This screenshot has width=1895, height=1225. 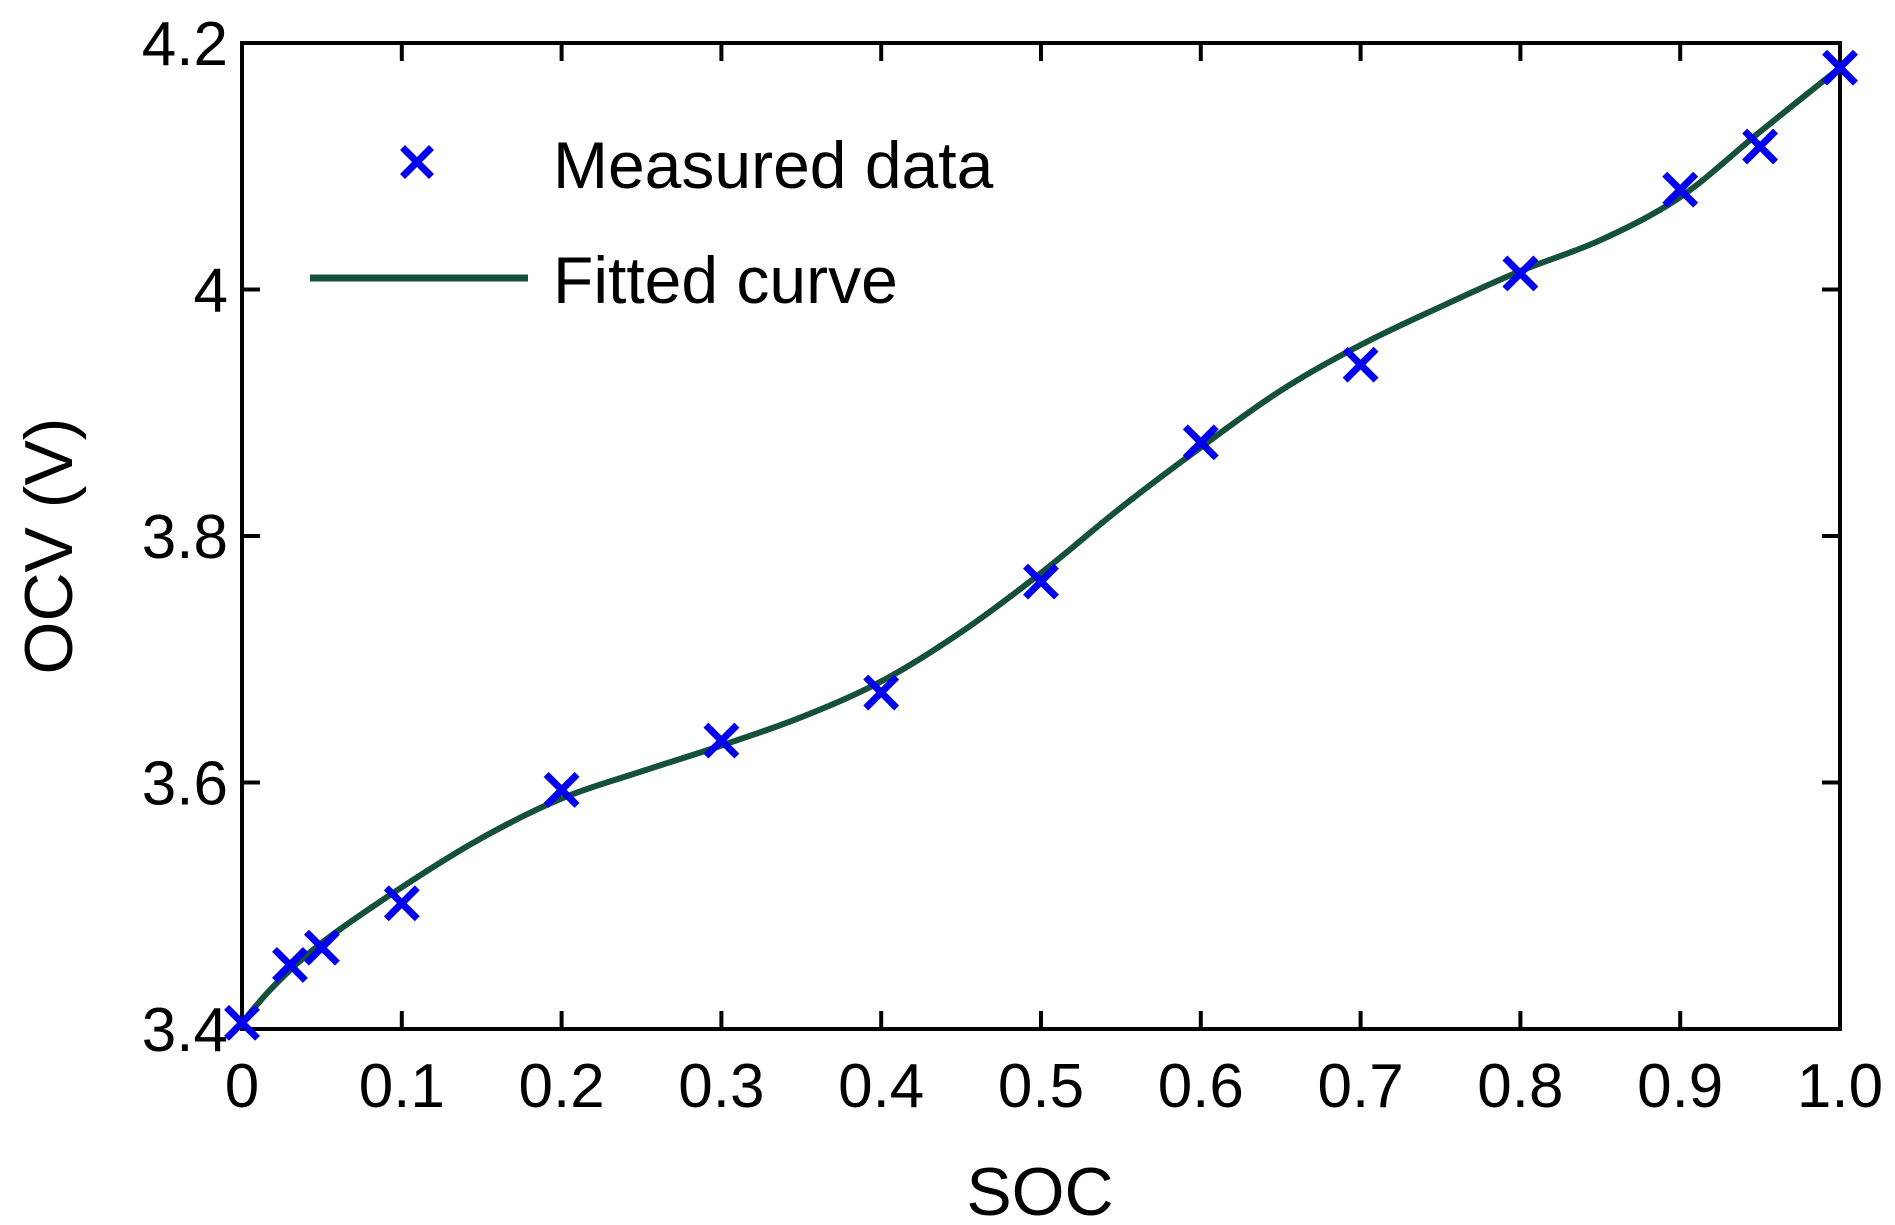 What do you see at coordinates (185, 44) in the screenshot?
I see `y-tick-label: 4.2` at bounding box center [185, 44].